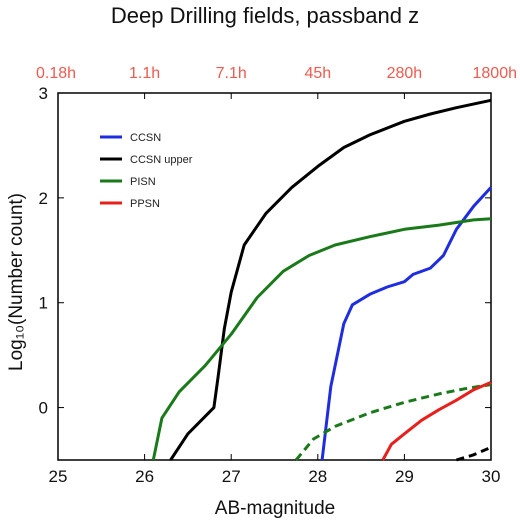 This screenshot has height=526, width=520. Describe the element at coordinates (144, 476) in the screenshot. I see `x-tick-label: 26` at that location.